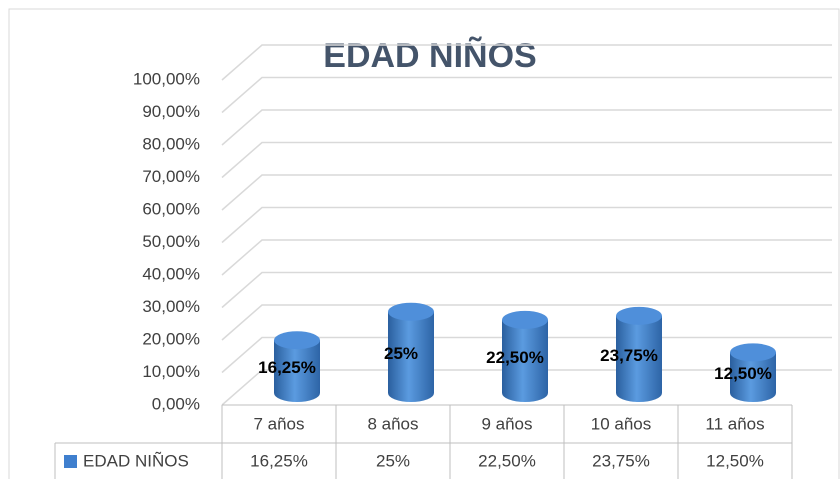 The width and height of the screenshot is (840, 479). What do you see at coordinates (621, 423) in the screenshot?
I see `x-tick-label: 10 años` at bounding box center [621, 423].